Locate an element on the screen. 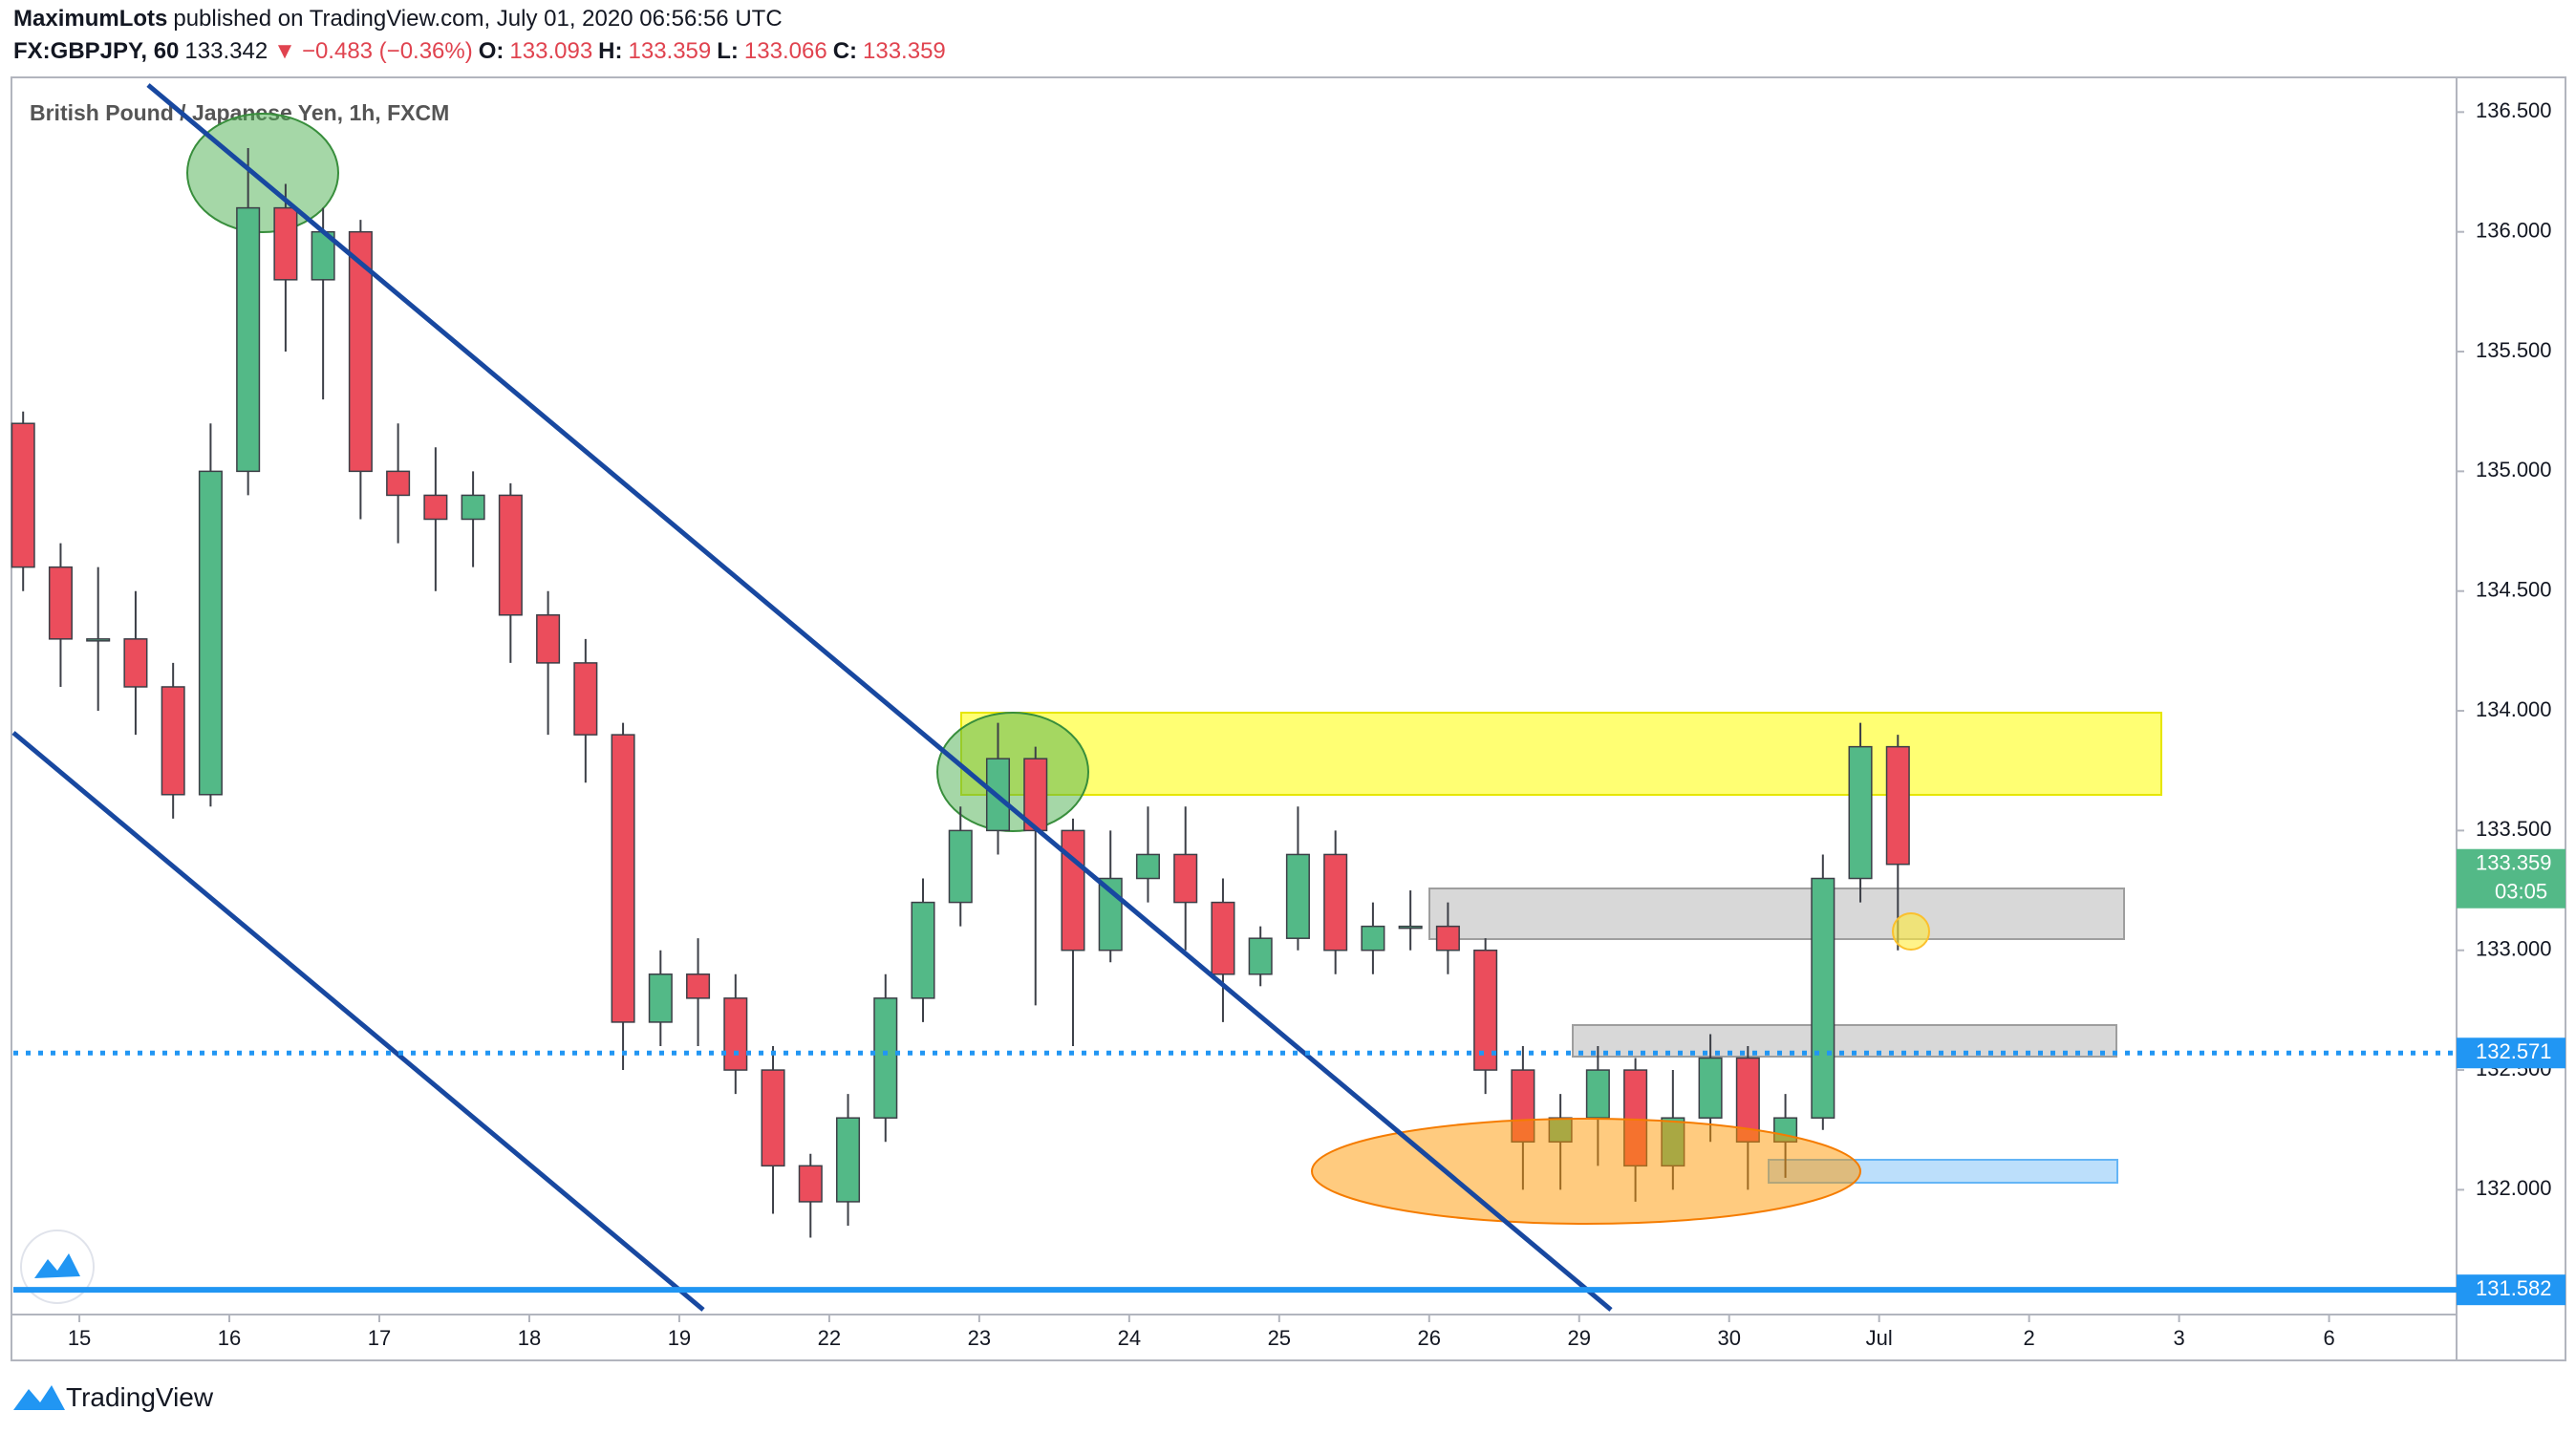  y-tick-label: 134.500 is located at coordinates (2514, 590).